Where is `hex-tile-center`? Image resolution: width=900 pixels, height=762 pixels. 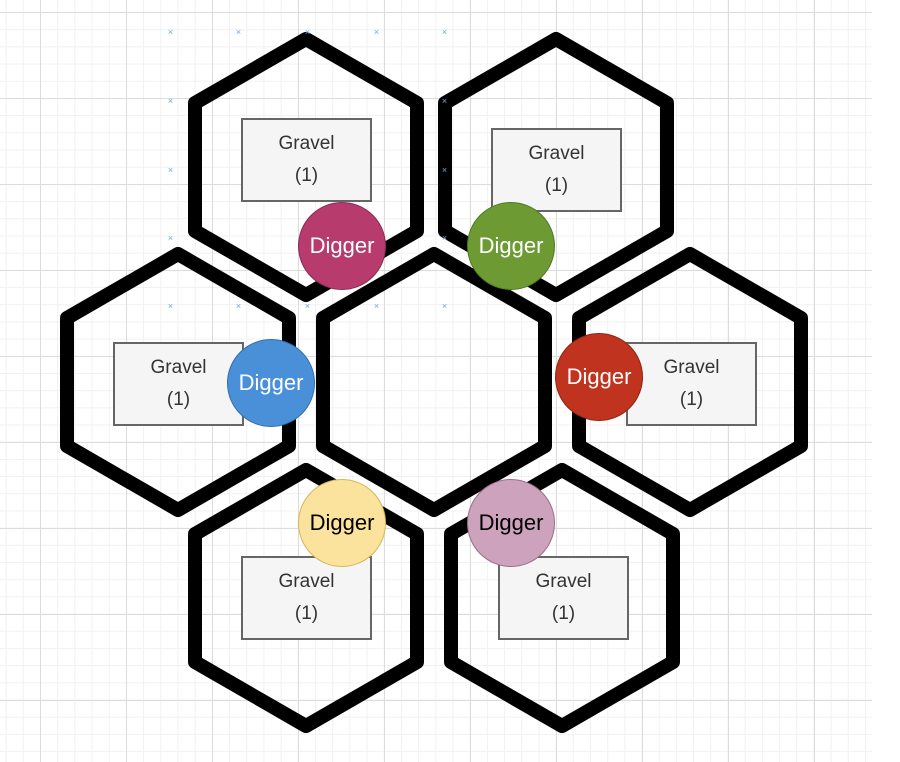 hex-tile-center is located at coordinates (434, 382).